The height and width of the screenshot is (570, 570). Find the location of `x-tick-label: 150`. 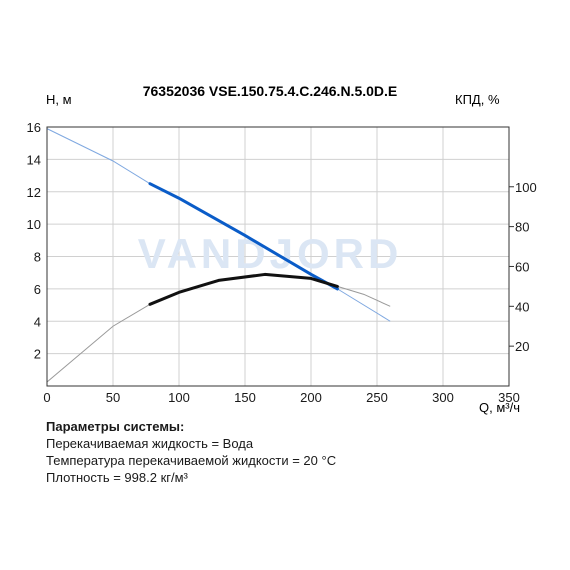

x-tick-label: 150 is located at coordinates (245, 397).